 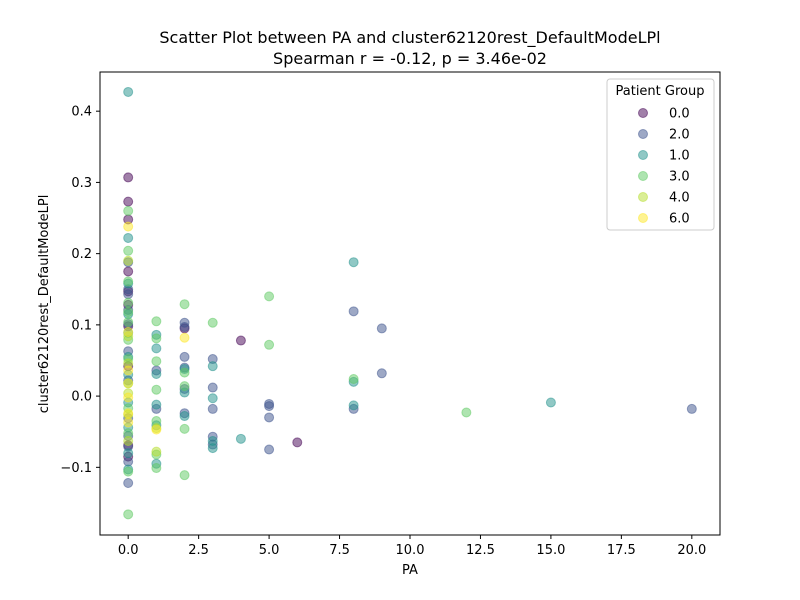 What do you see at coordinates (76, 468) in the screenshot?
I see `y-tick-label: −0.1` at bounding box center [76, 468].